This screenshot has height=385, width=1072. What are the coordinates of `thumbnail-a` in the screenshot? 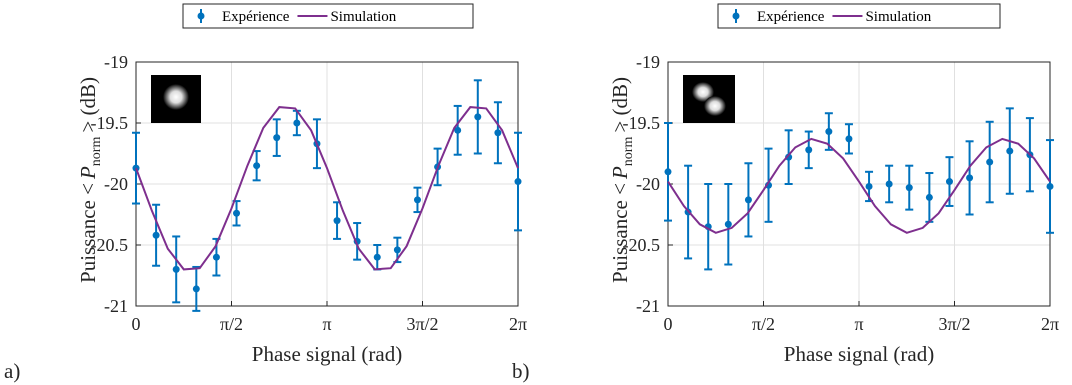 It's located at (176, 99).